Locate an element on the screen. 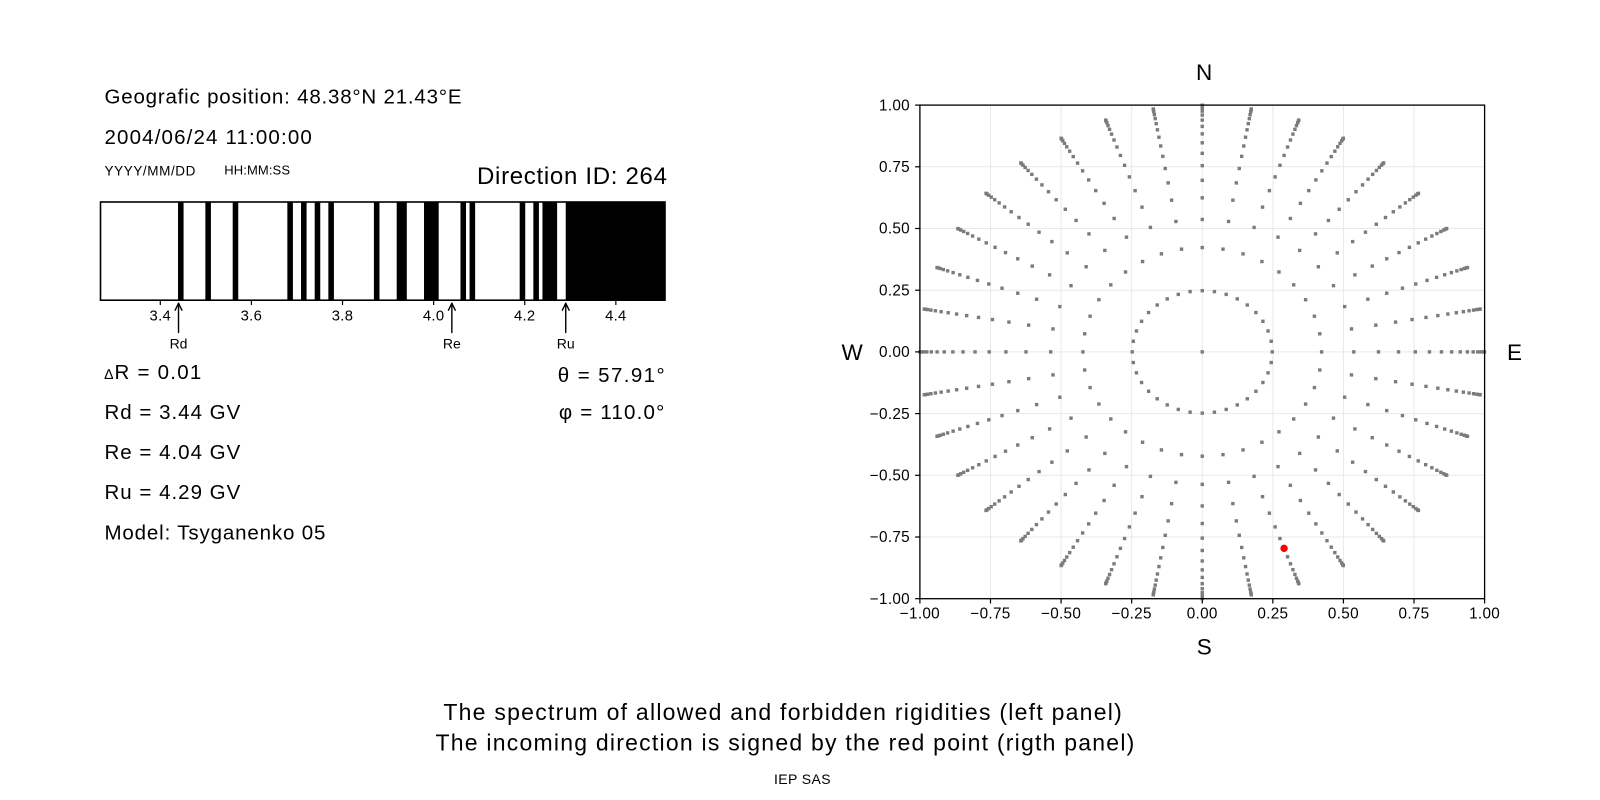 The height and width of the screenshot is (800, 1600). svg-text: 4.2 is located at coordinates (524, 317).